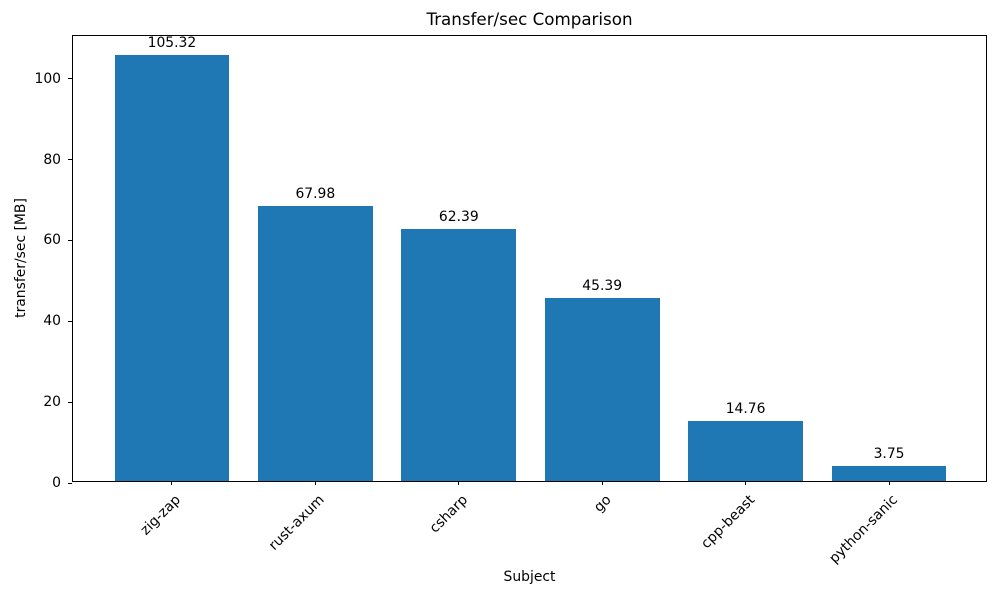  Describe the element at coordinates (727, 522) in the screenshot. I see `x-tick-label: cpp-beast` at that location.